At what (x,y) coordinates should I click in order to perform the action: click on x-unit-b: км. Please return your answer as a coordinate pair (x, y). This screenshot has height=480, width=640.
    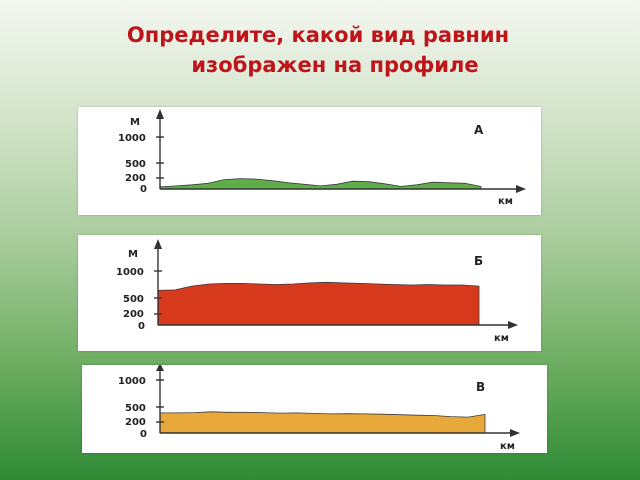
    Looking at the image, I should click on (501, 338).